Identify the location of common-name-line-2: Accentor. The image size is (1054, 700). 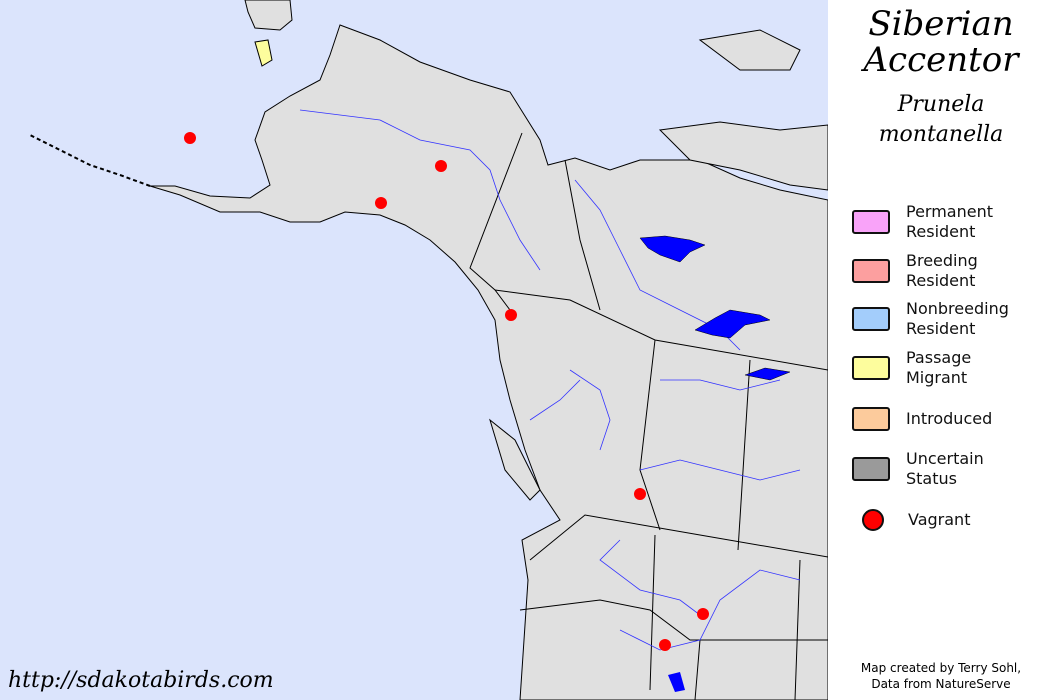
(941, 60).